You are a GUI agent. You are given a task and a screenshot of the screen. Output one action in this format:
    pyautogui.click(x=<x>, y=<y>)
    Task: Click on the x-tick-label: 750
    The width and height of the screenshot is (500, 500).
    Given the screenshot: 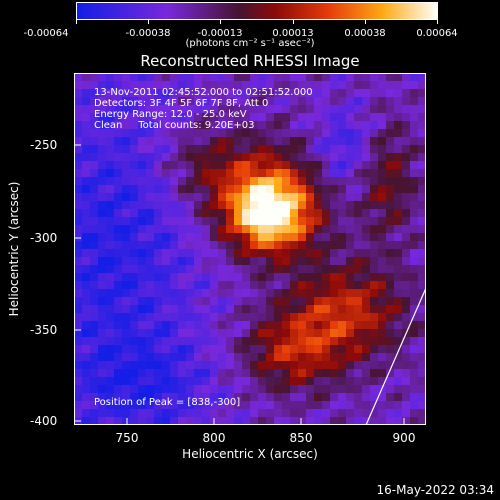 What is the action you would take?
    pyautogui.click(x=127, y=438)
    